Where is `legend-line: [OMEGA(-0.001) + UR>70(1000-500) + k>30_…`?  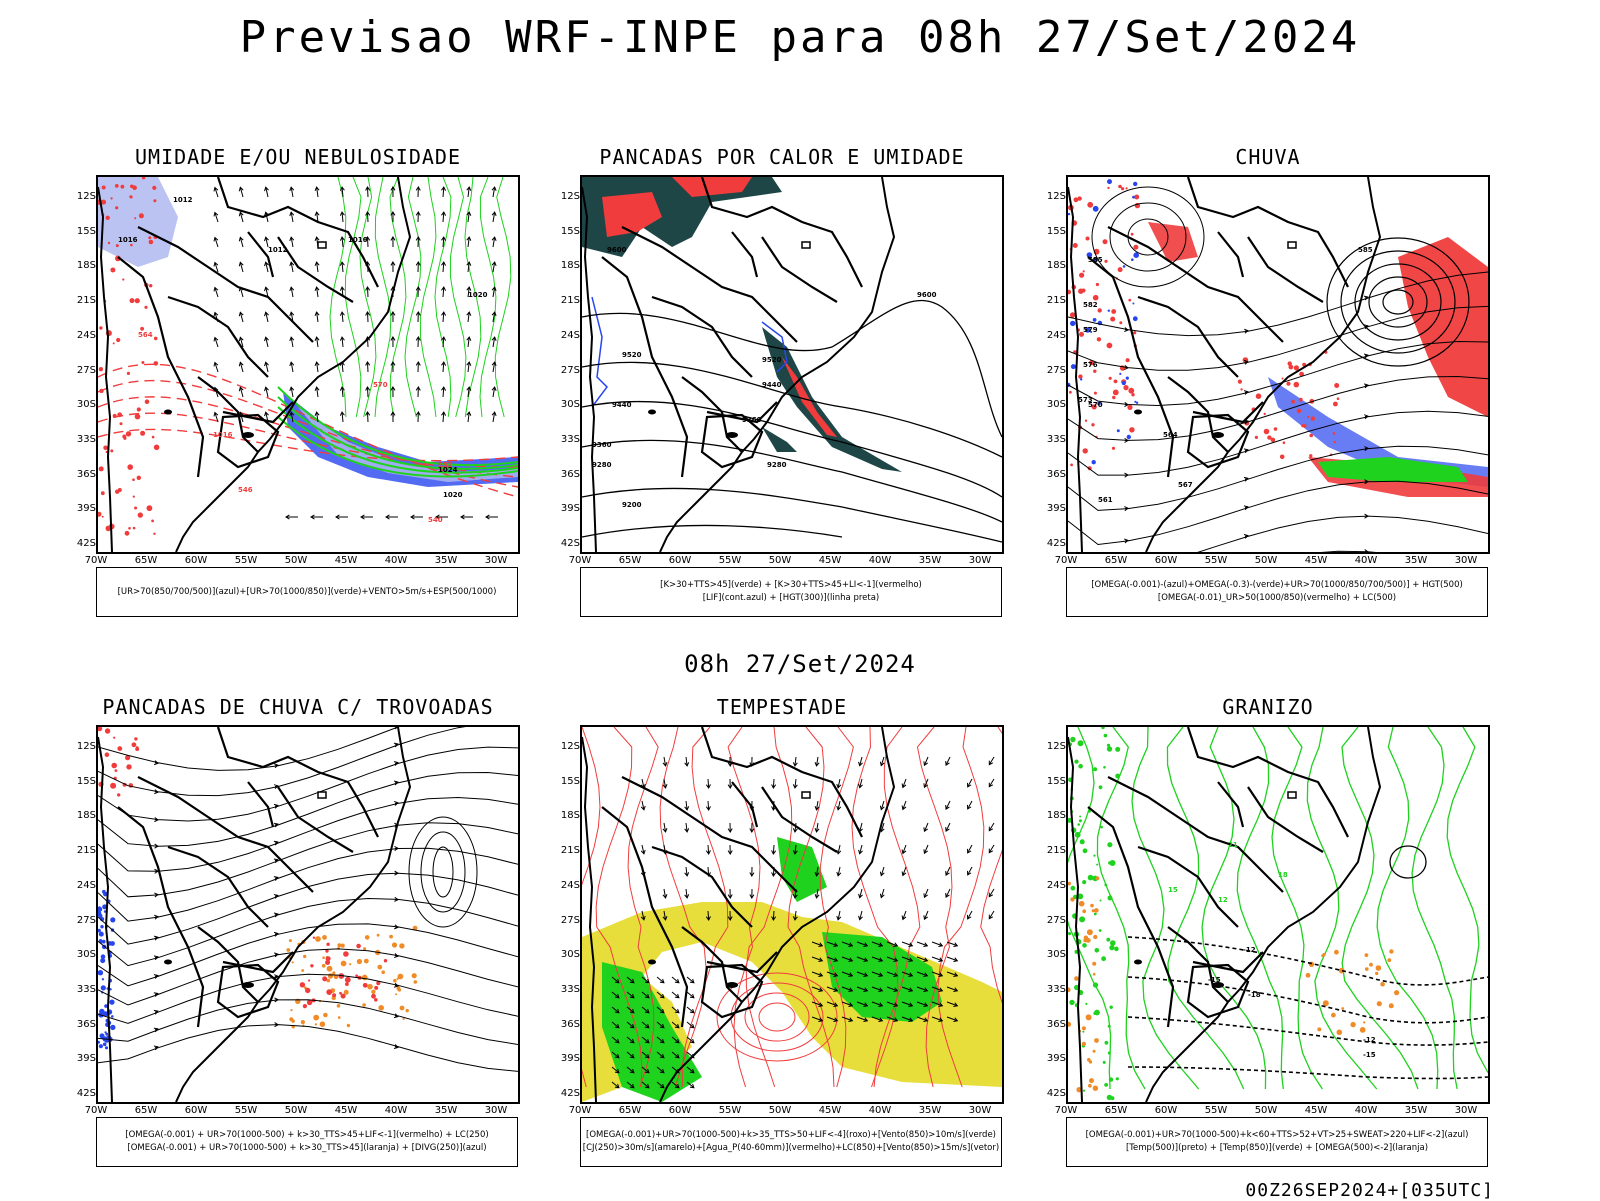 legend-line: [OMEGA(-0.001) + UR>70(1000-500) + k>30_… is located at coordinates (306, 1135).